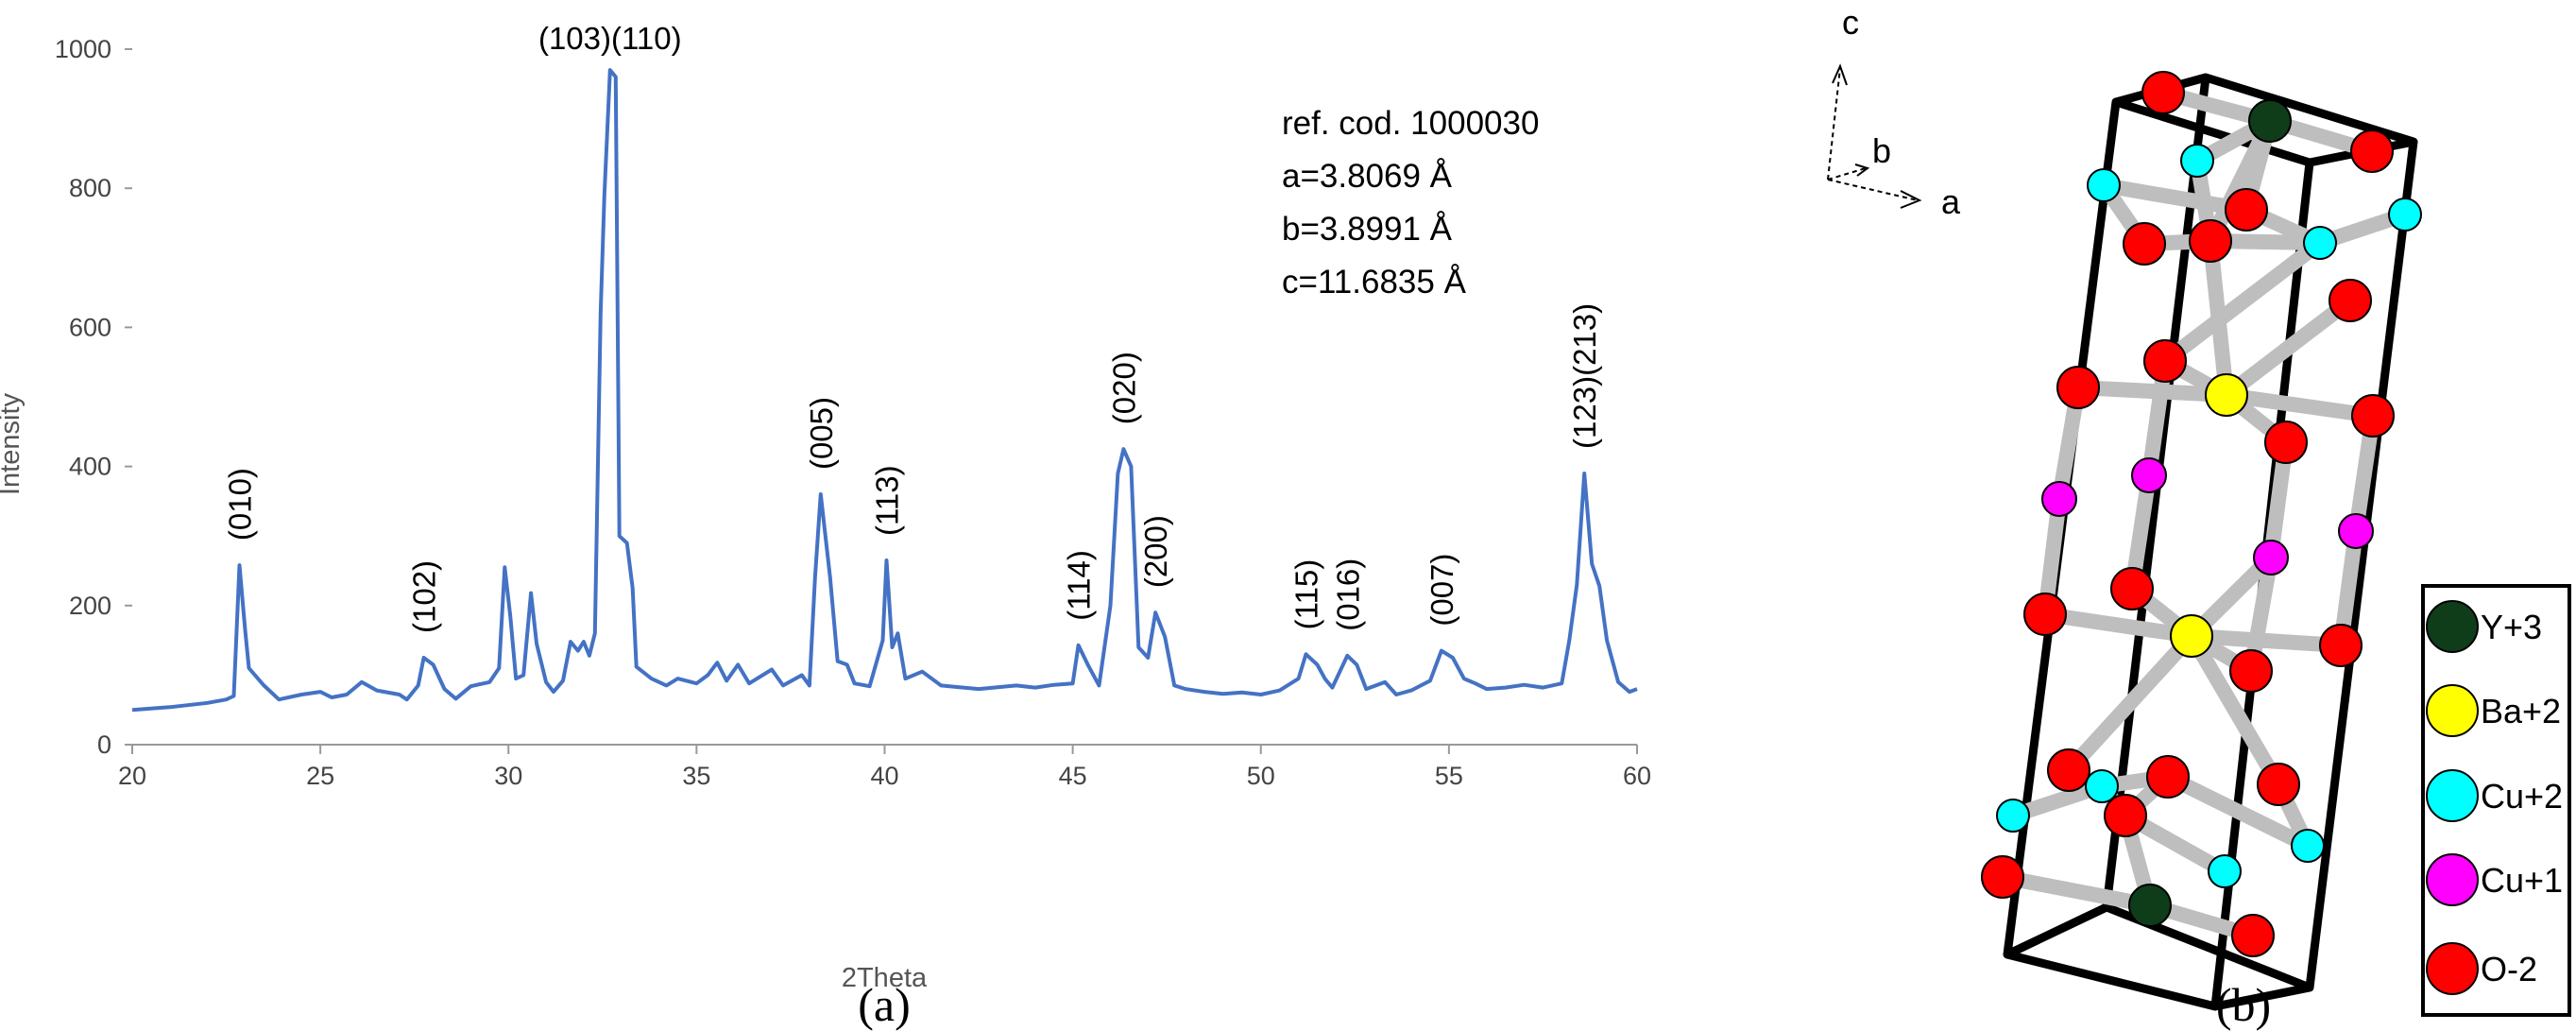 The height and width of the screenshot is (1031, 2576). What do you see at coordinates (425, 596) in the screenshot?
I see `peak-label: (102)` at bounding box center [425, 596].